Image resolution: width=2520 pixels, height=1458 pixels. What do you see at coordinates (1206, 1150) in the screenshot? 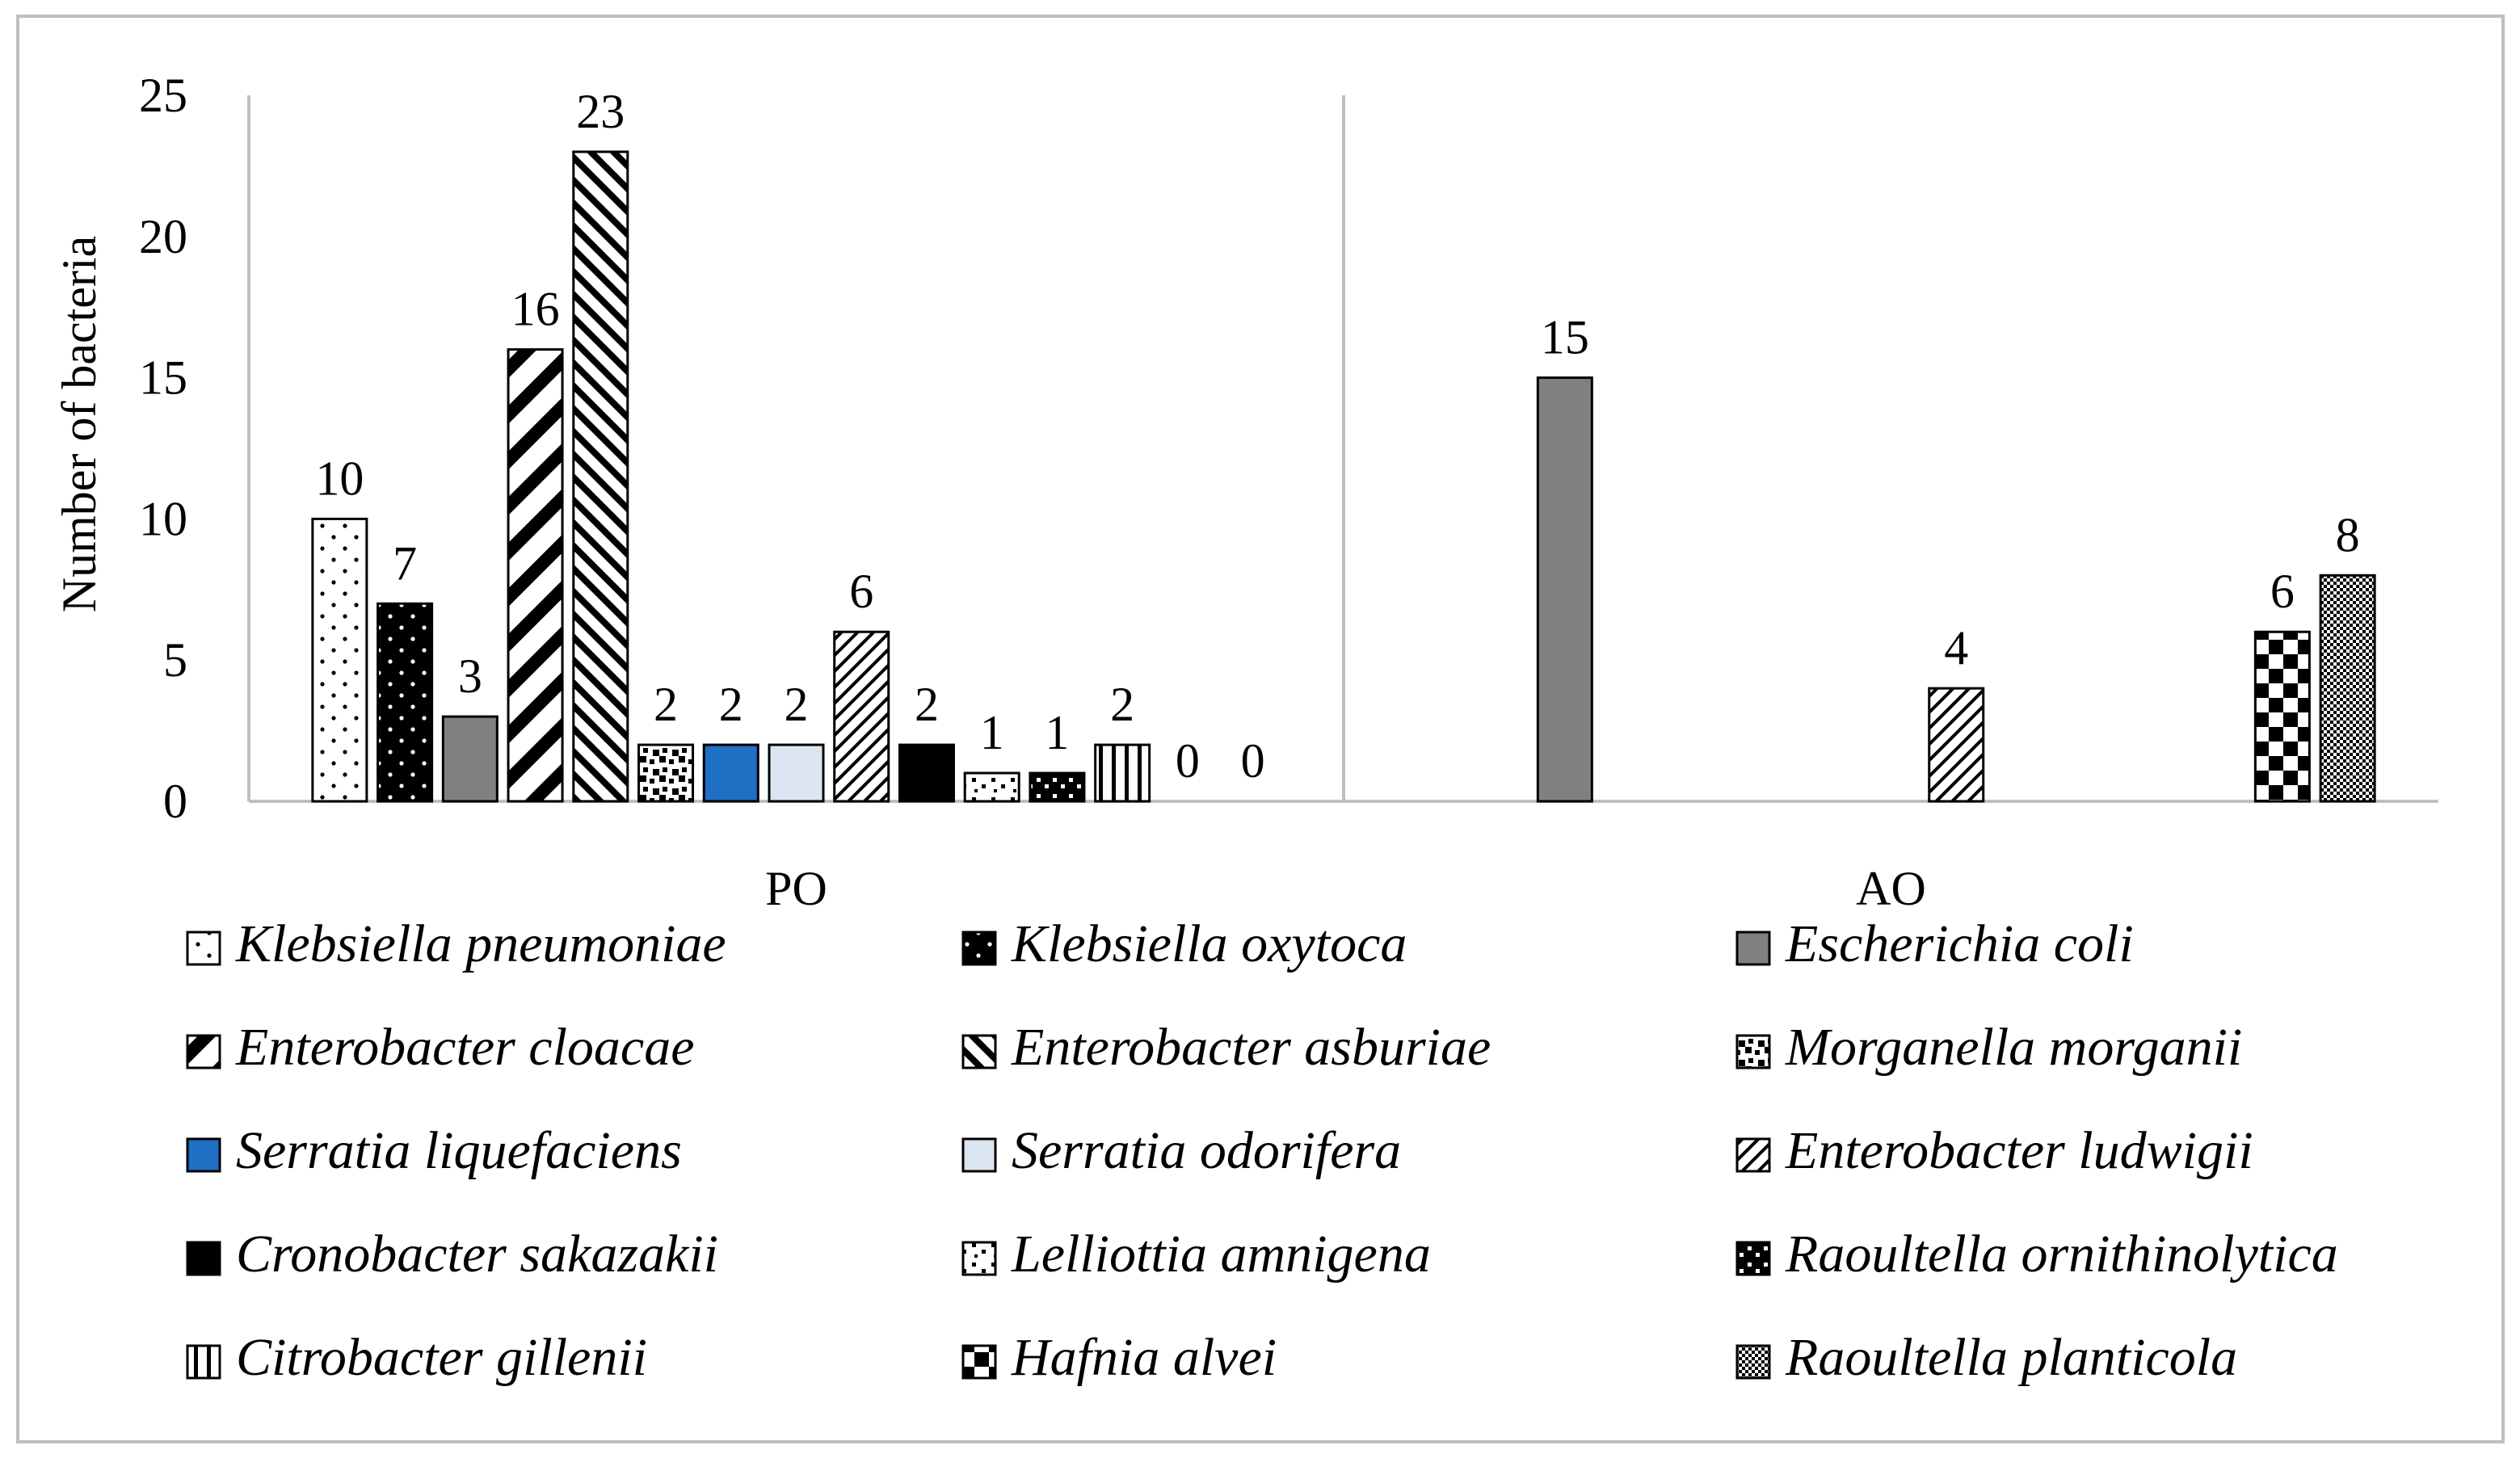
I see `legend-label: Serratia odorifera` at bounding box center [1206, 1150].